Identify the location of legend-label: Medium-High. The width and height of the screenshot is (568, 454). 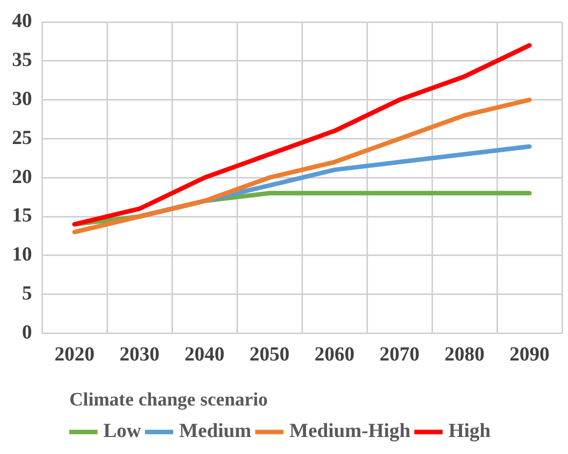
(349, 431).